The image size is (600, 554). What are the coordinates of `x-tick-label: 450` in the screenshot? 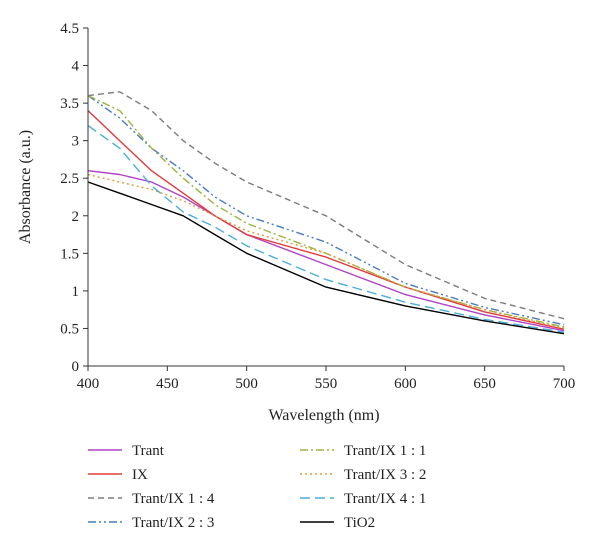 It's located at (167, 384).